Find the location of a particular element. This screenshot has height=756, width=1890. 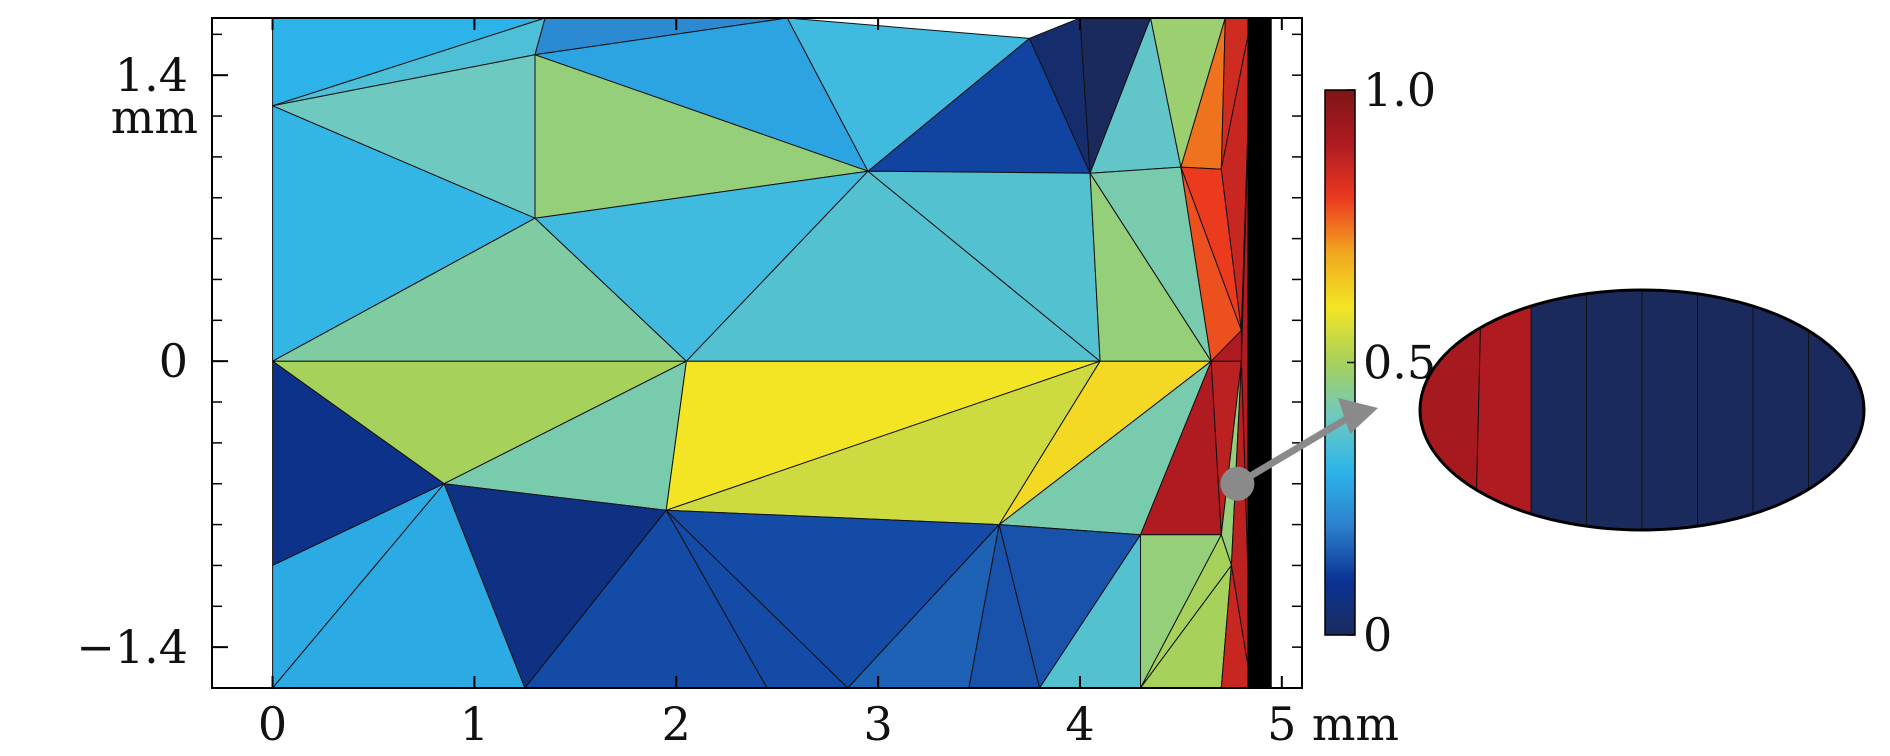

pointer-shaft is located at coordinates (1292, 450).